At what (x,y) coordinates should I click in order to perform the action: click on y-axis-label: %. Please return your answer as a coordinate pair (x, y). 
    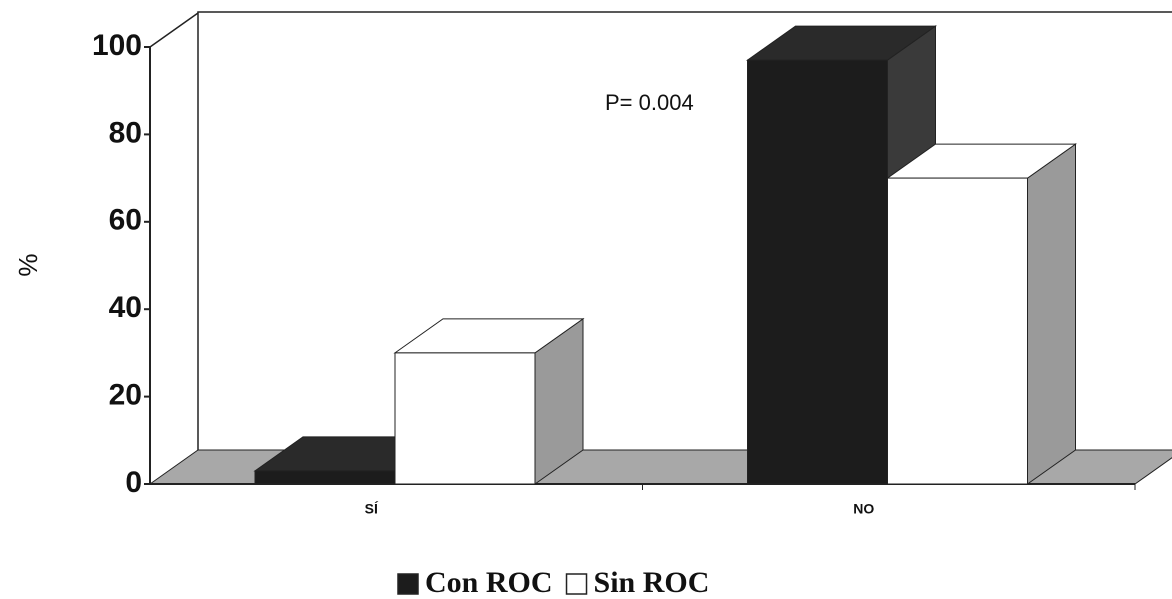
    Looking at the image, I should click on (28, 264).